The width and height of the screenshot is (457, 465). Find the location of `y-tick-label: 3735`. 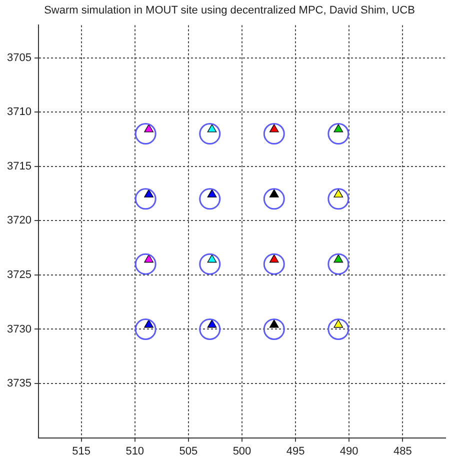

y-tick-label: 3735 is located at coordinates (19, 384).